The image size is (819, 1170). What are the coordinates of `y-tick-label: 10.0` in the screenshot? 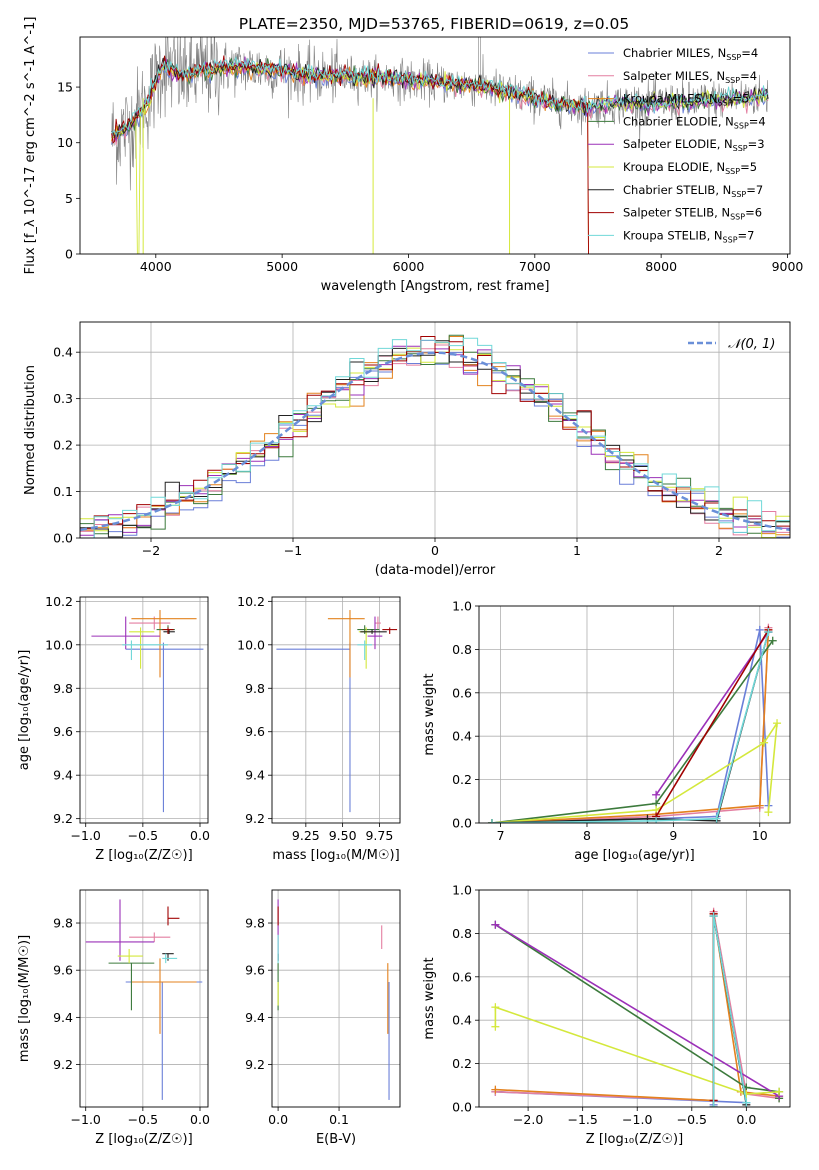 It's located at (59, 644).